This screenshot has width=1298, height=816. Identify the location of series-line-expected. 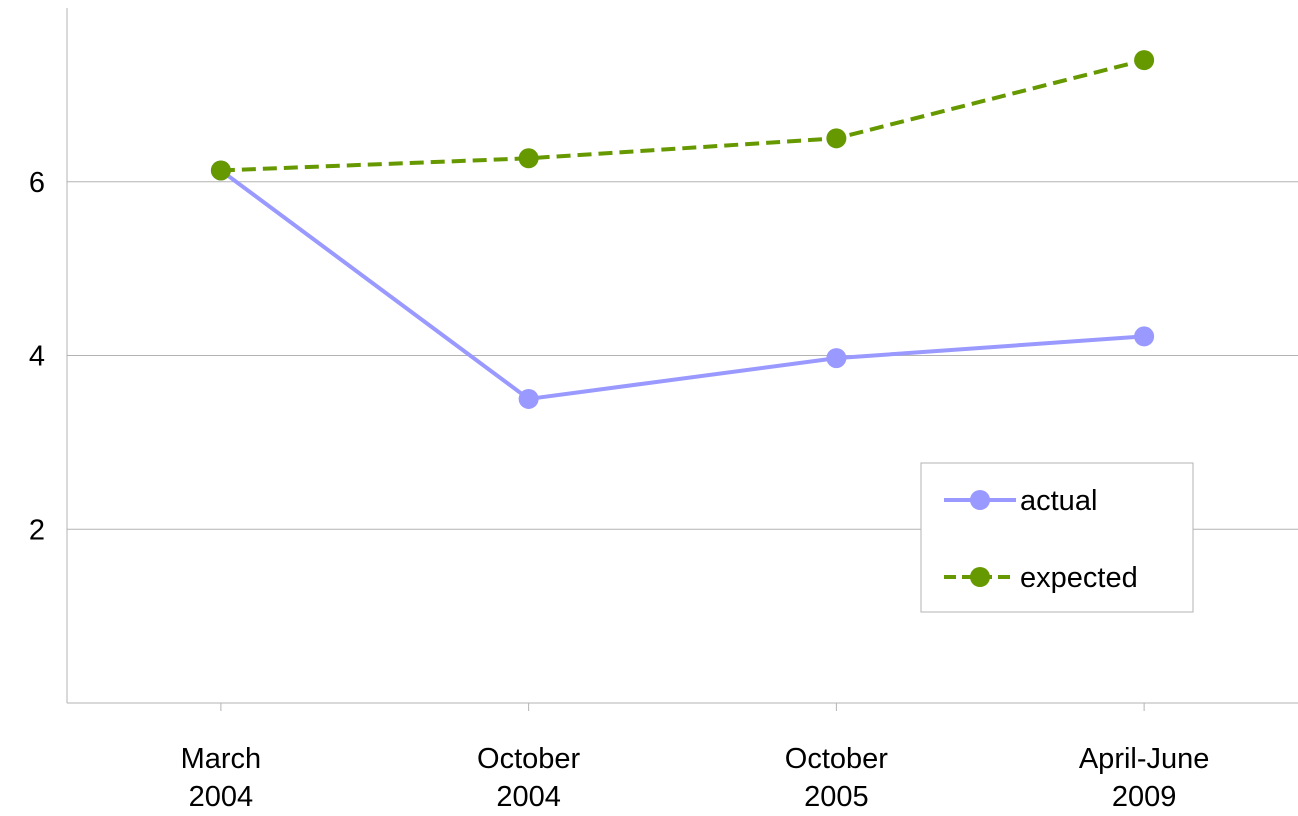
(682, 115).